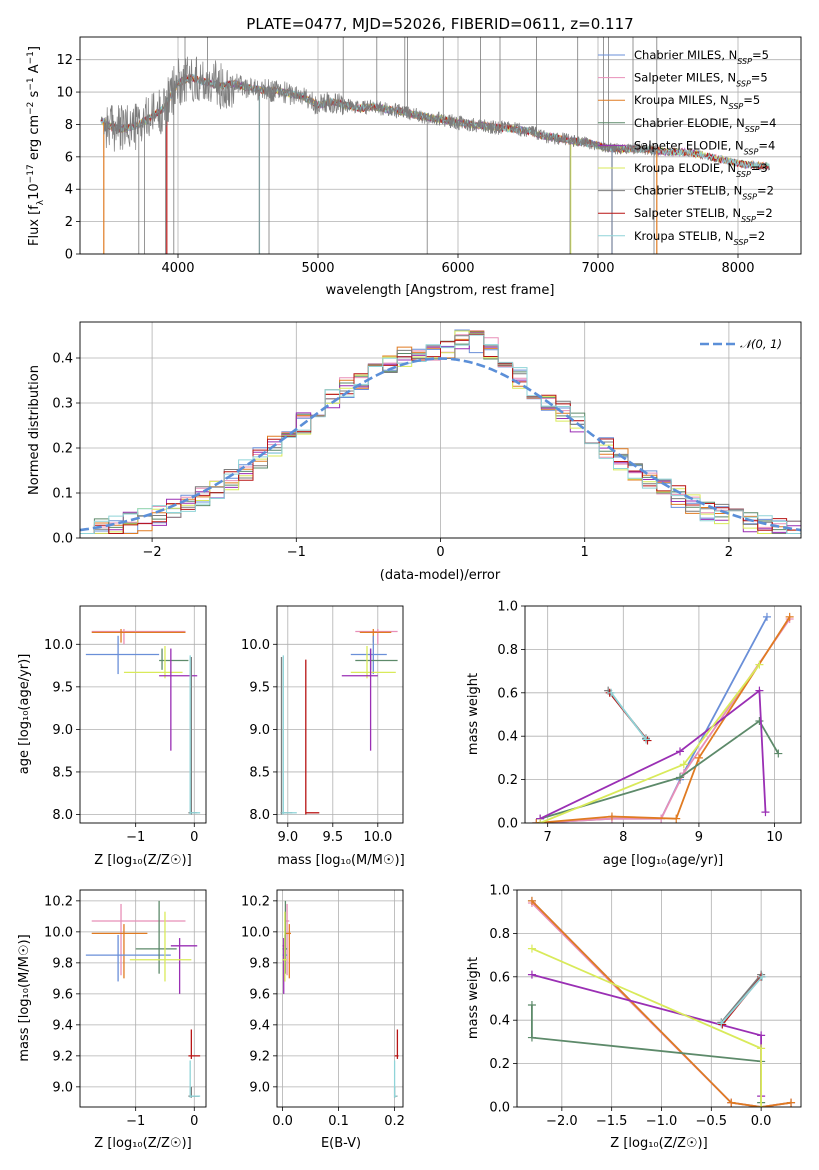 This screenshot has height=1170, width=819. I want to click on age-weight-x-tick-label: 7, so click(548, 837).